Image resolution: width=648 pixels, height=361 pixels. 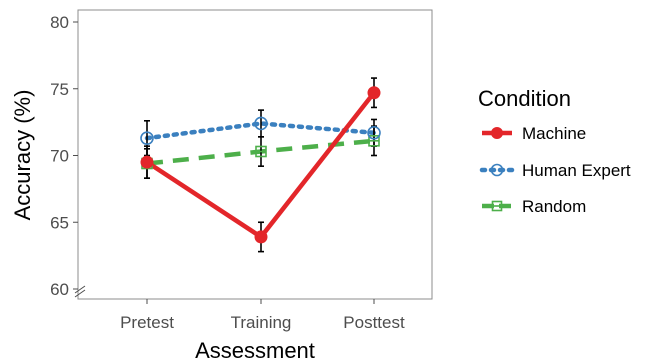 I want to click on legend-items: Machine Human Expert Random, so click(x=555, y=170).